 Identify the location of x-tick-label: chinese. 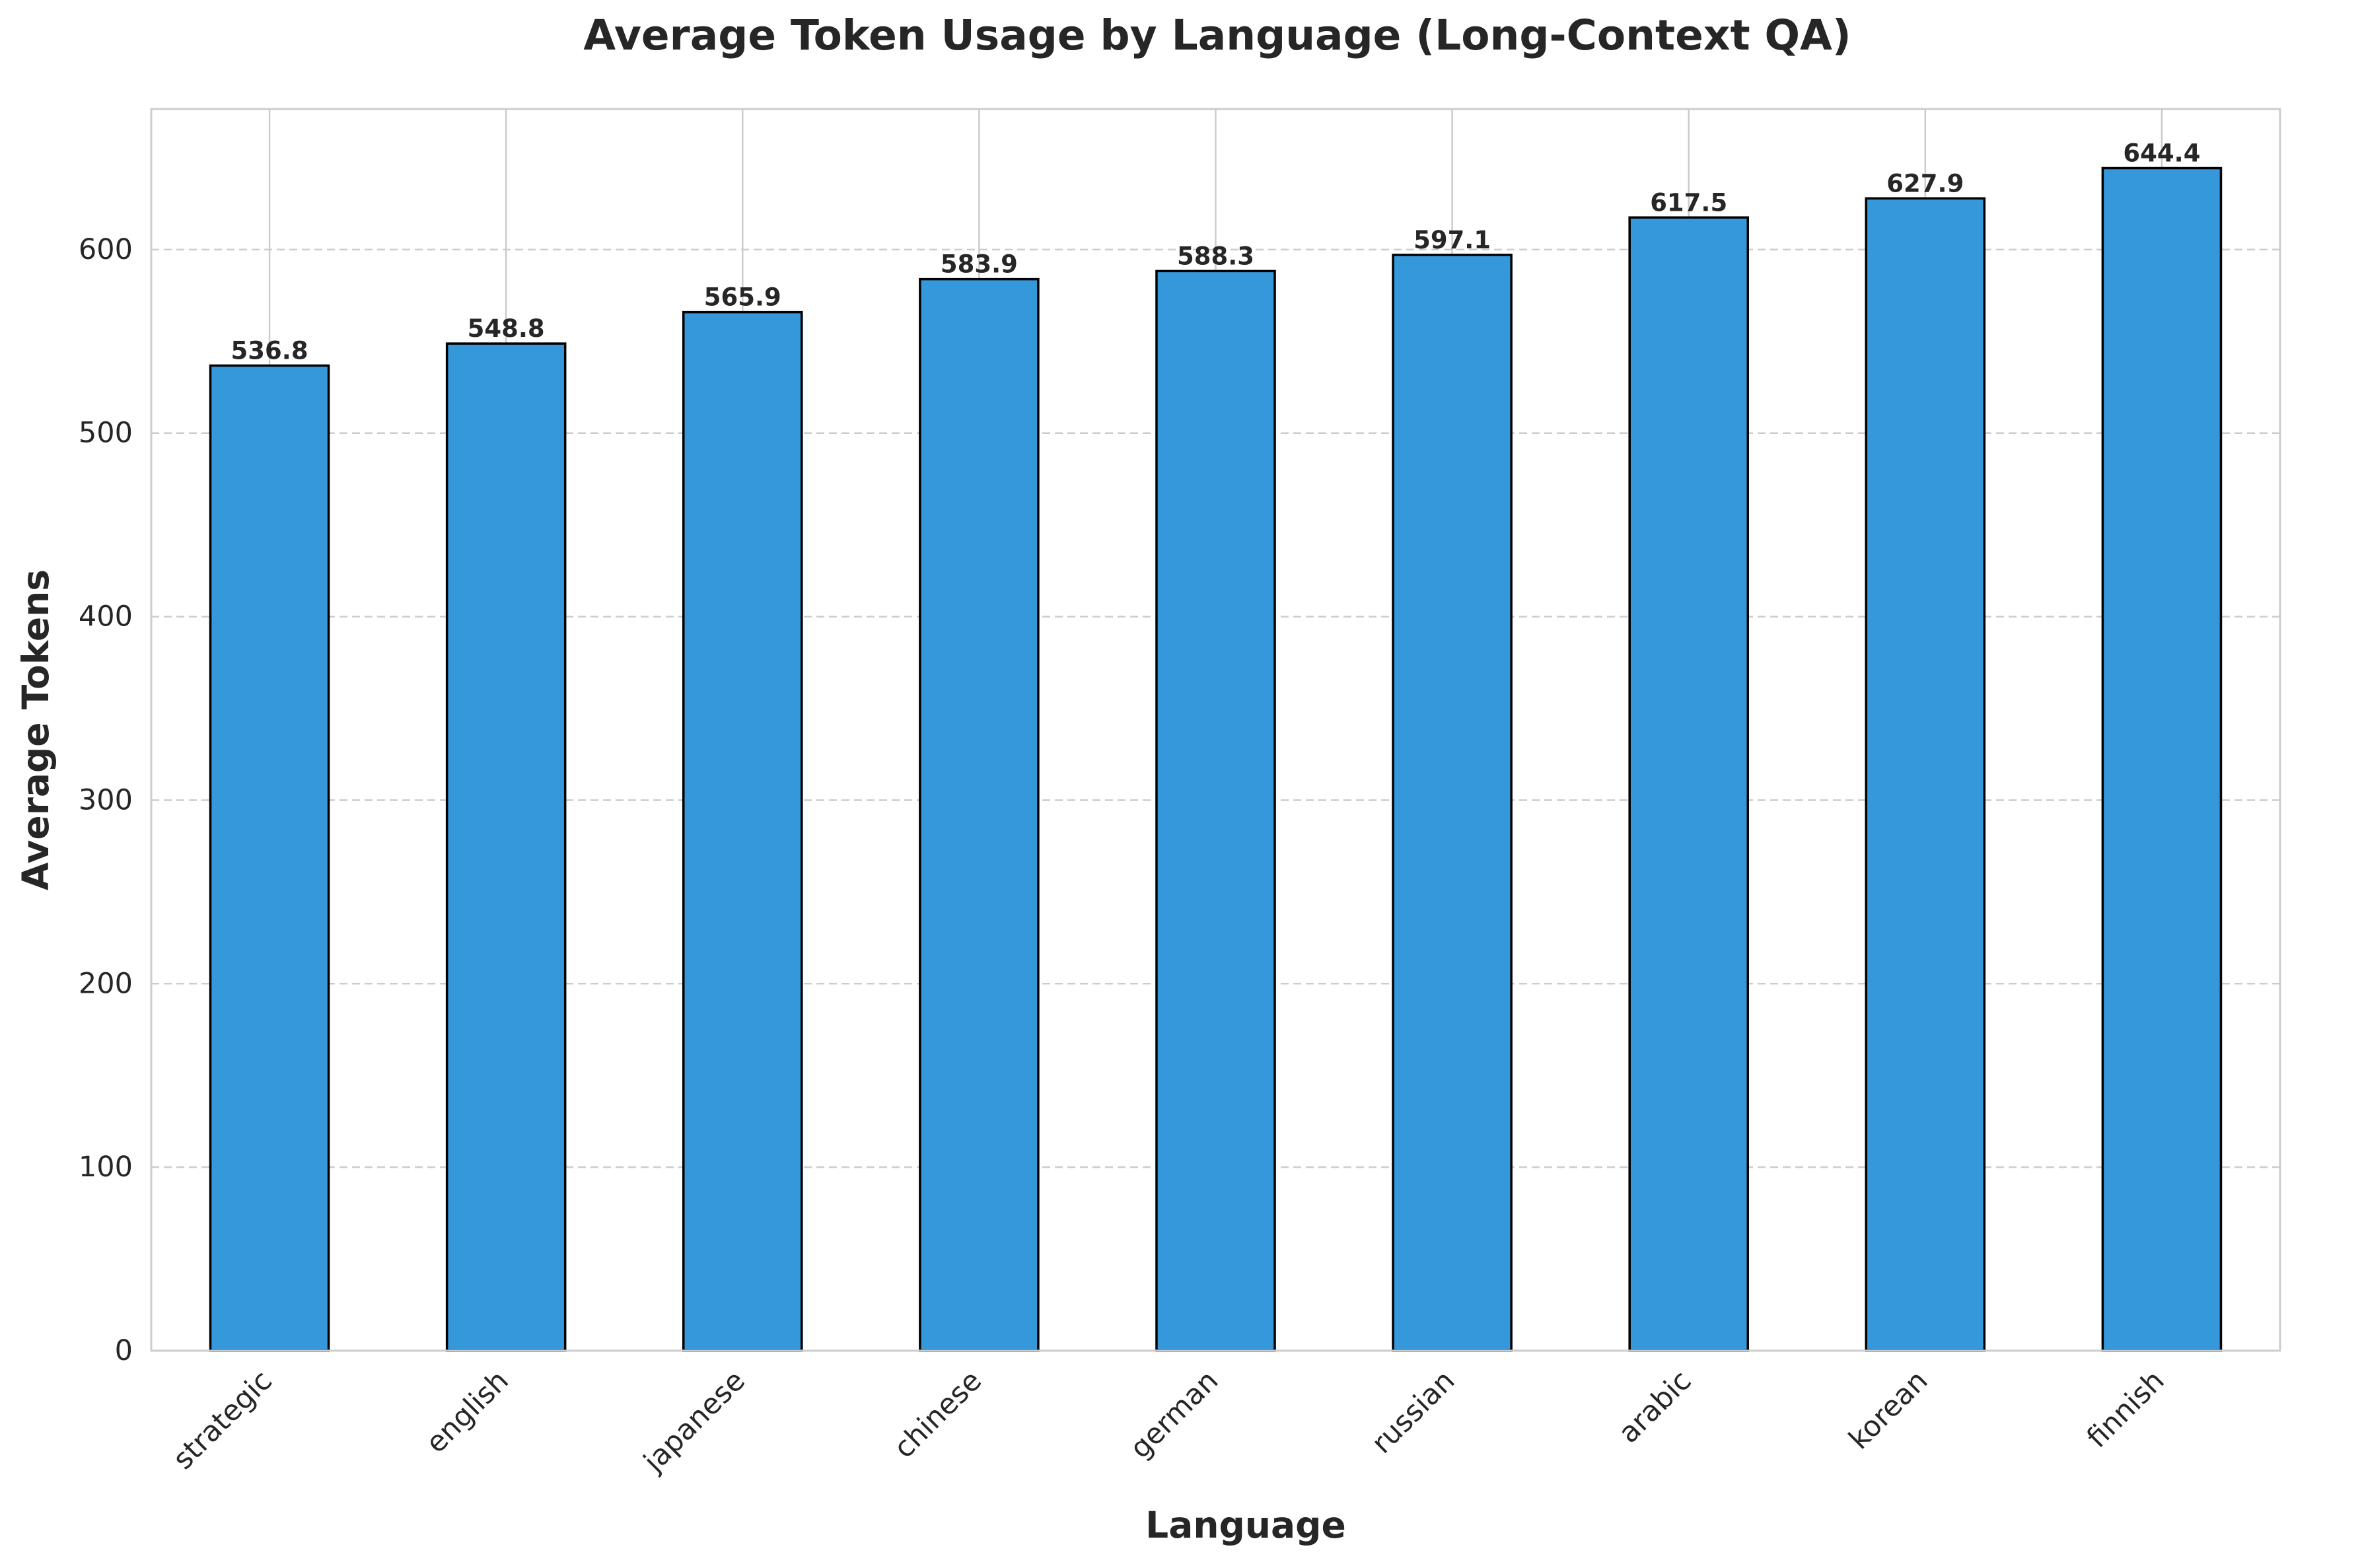
(938, 1414).